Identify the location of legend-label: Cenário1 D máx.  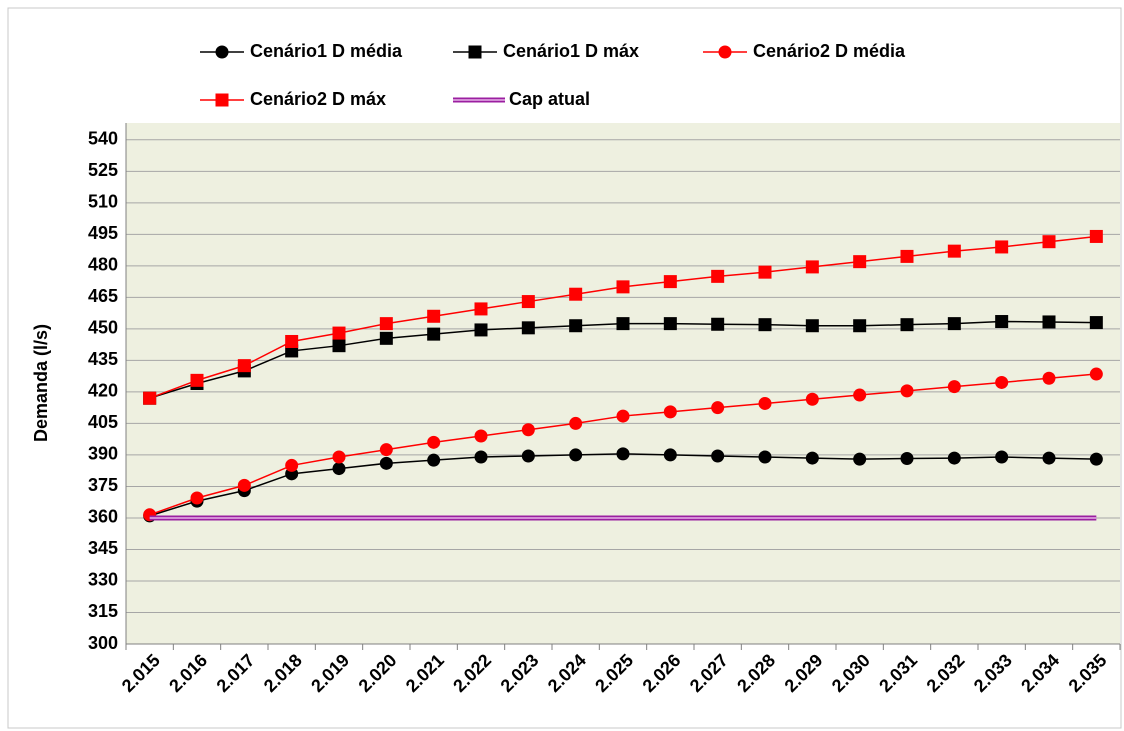
(571, 51).